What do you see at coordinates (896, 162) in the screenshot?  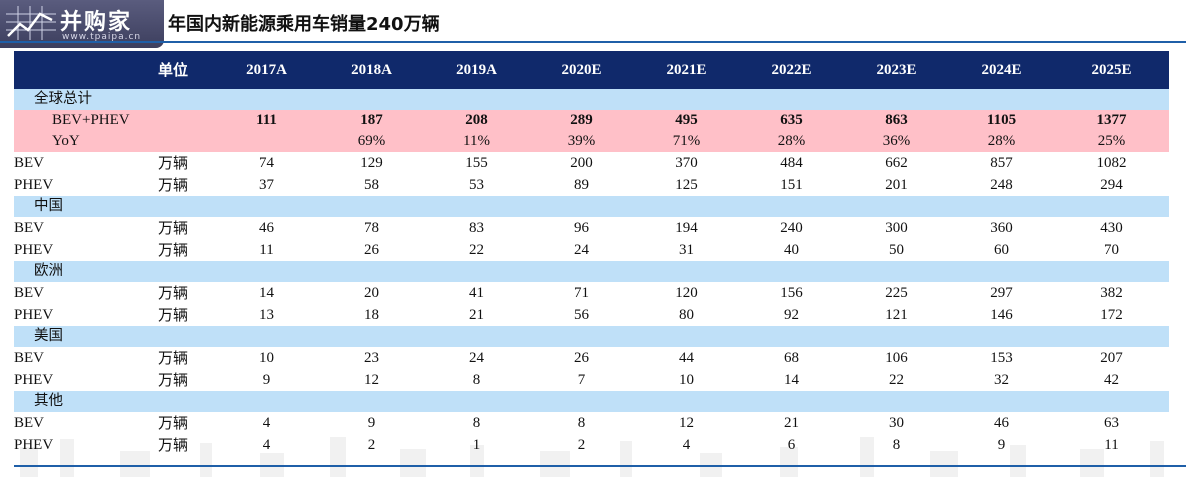 I see `table-cell: 662` at bounding box center [896, 162].